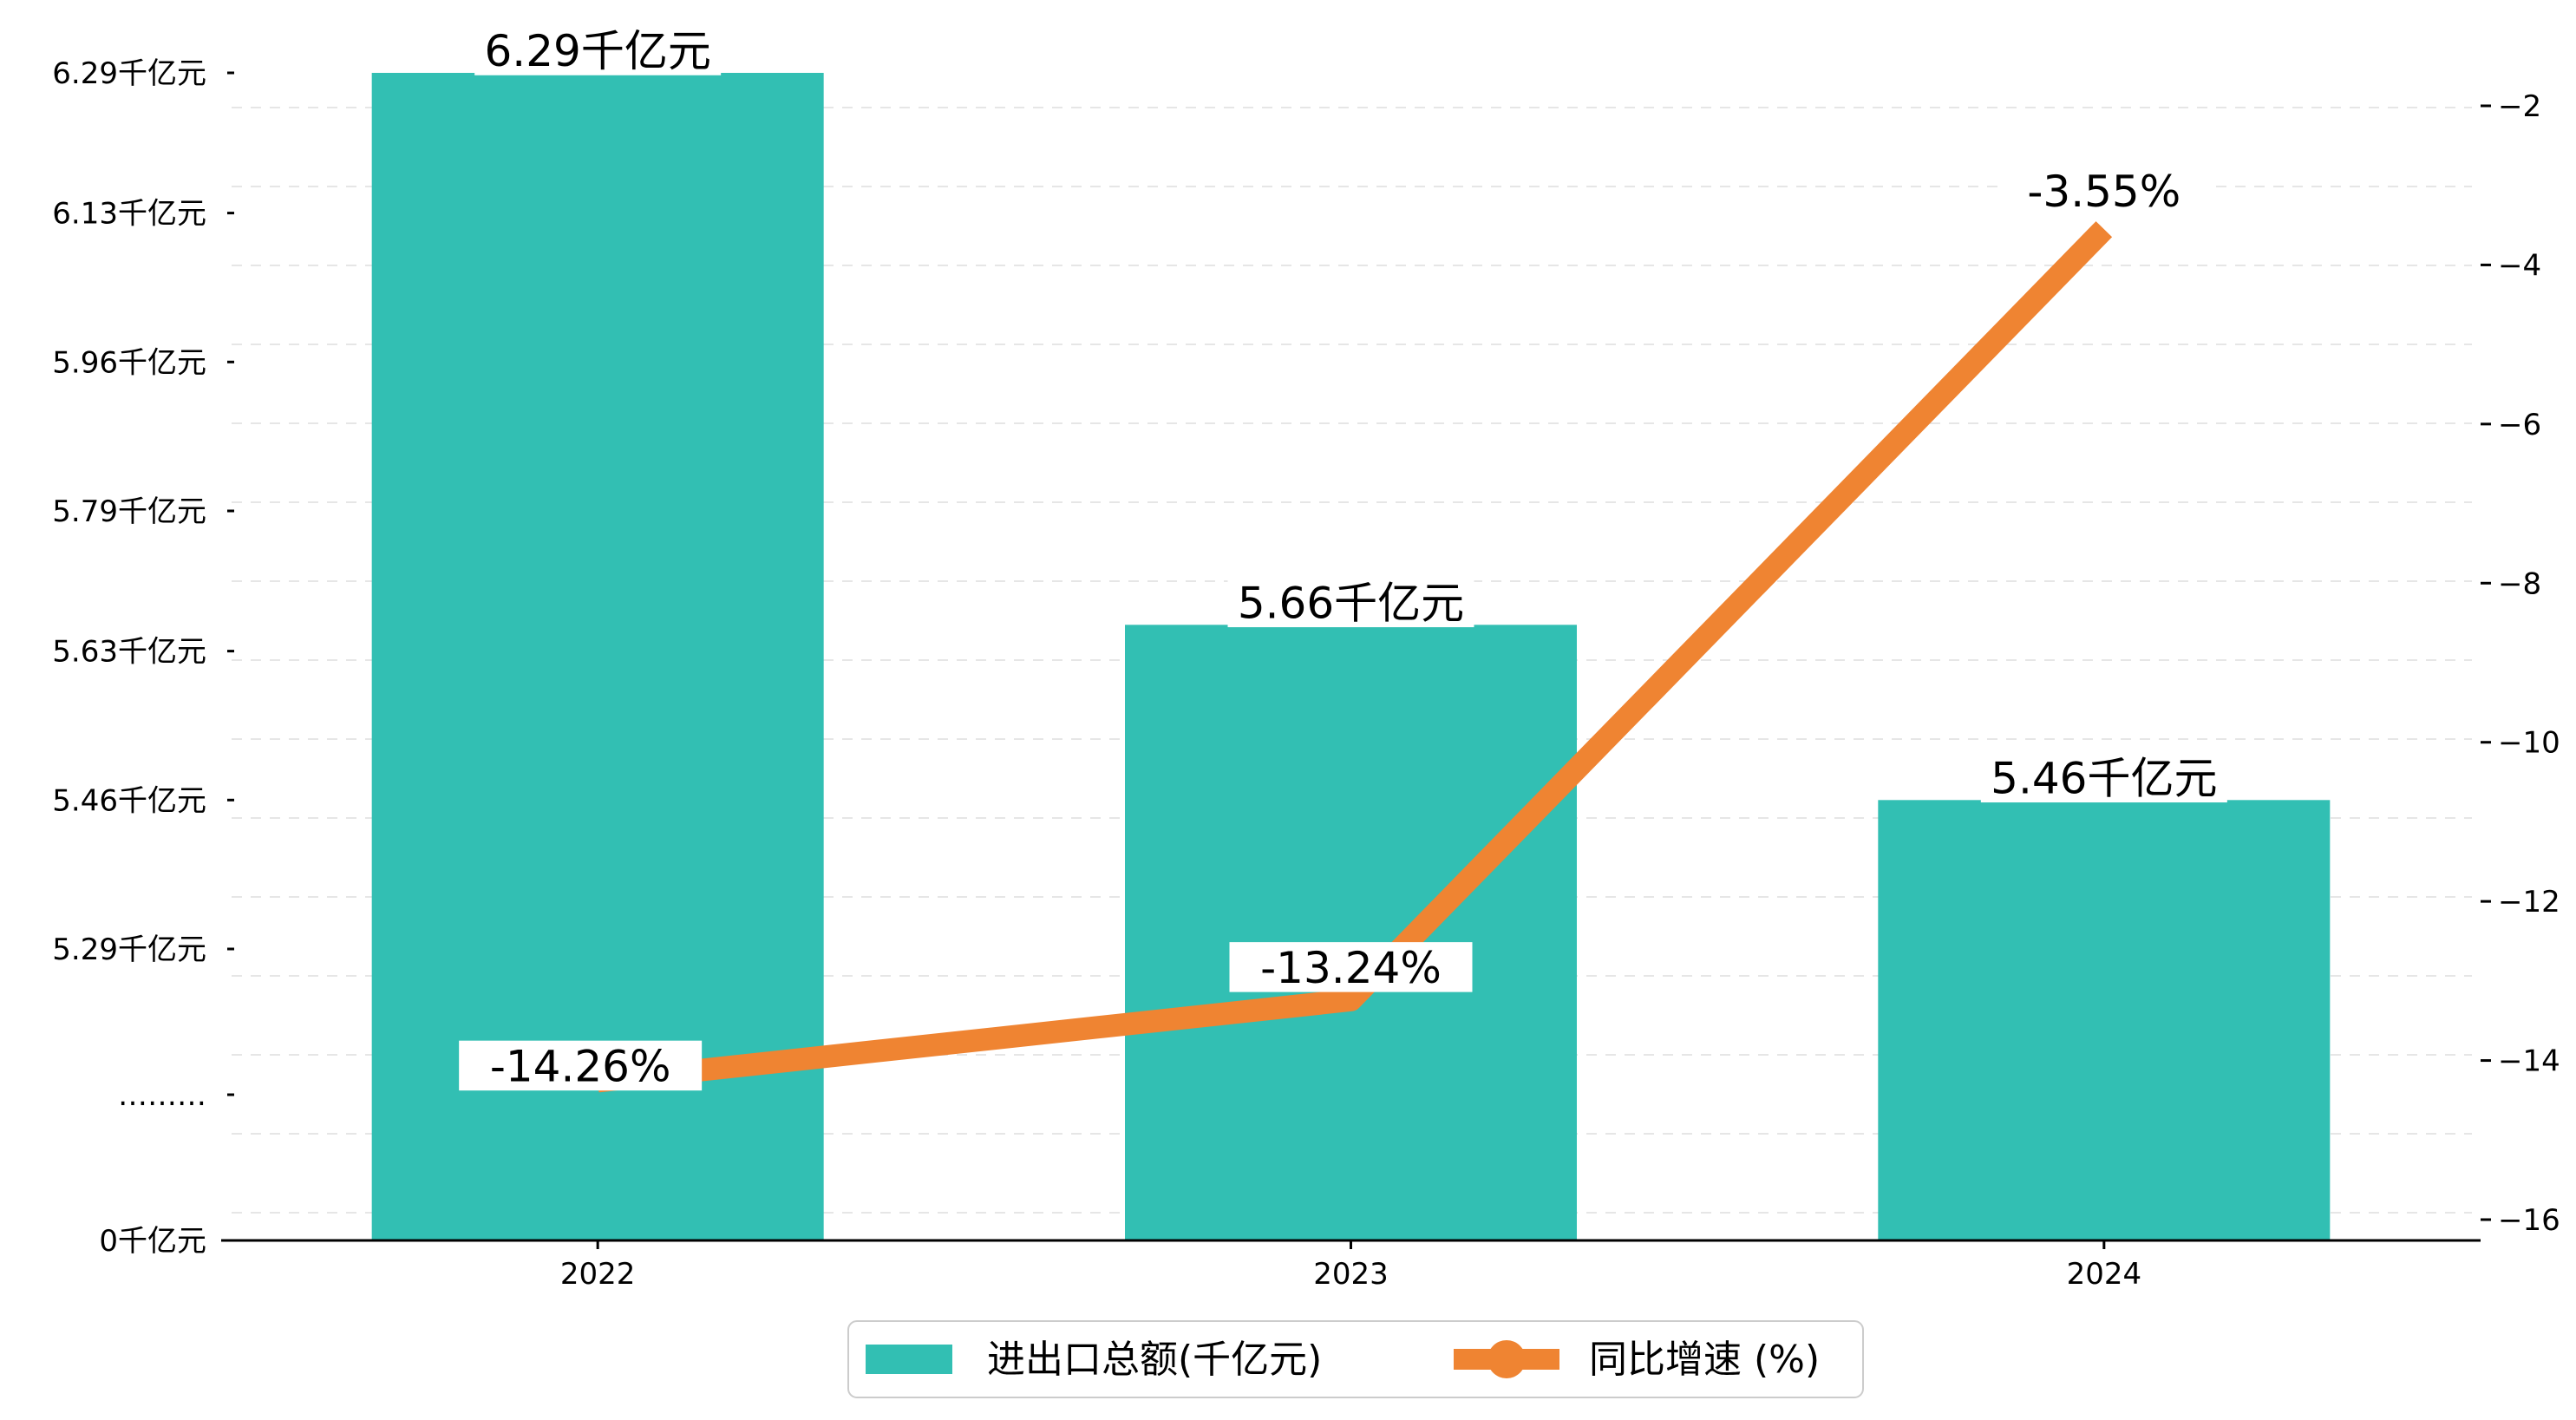 The width and height of the screenshot is (2576, 1420). What do you see at coordinates (129, 800) in the screenshot?
I see `y-left-tick-label: 5.46千亿元` at bounding box center [129, 800].